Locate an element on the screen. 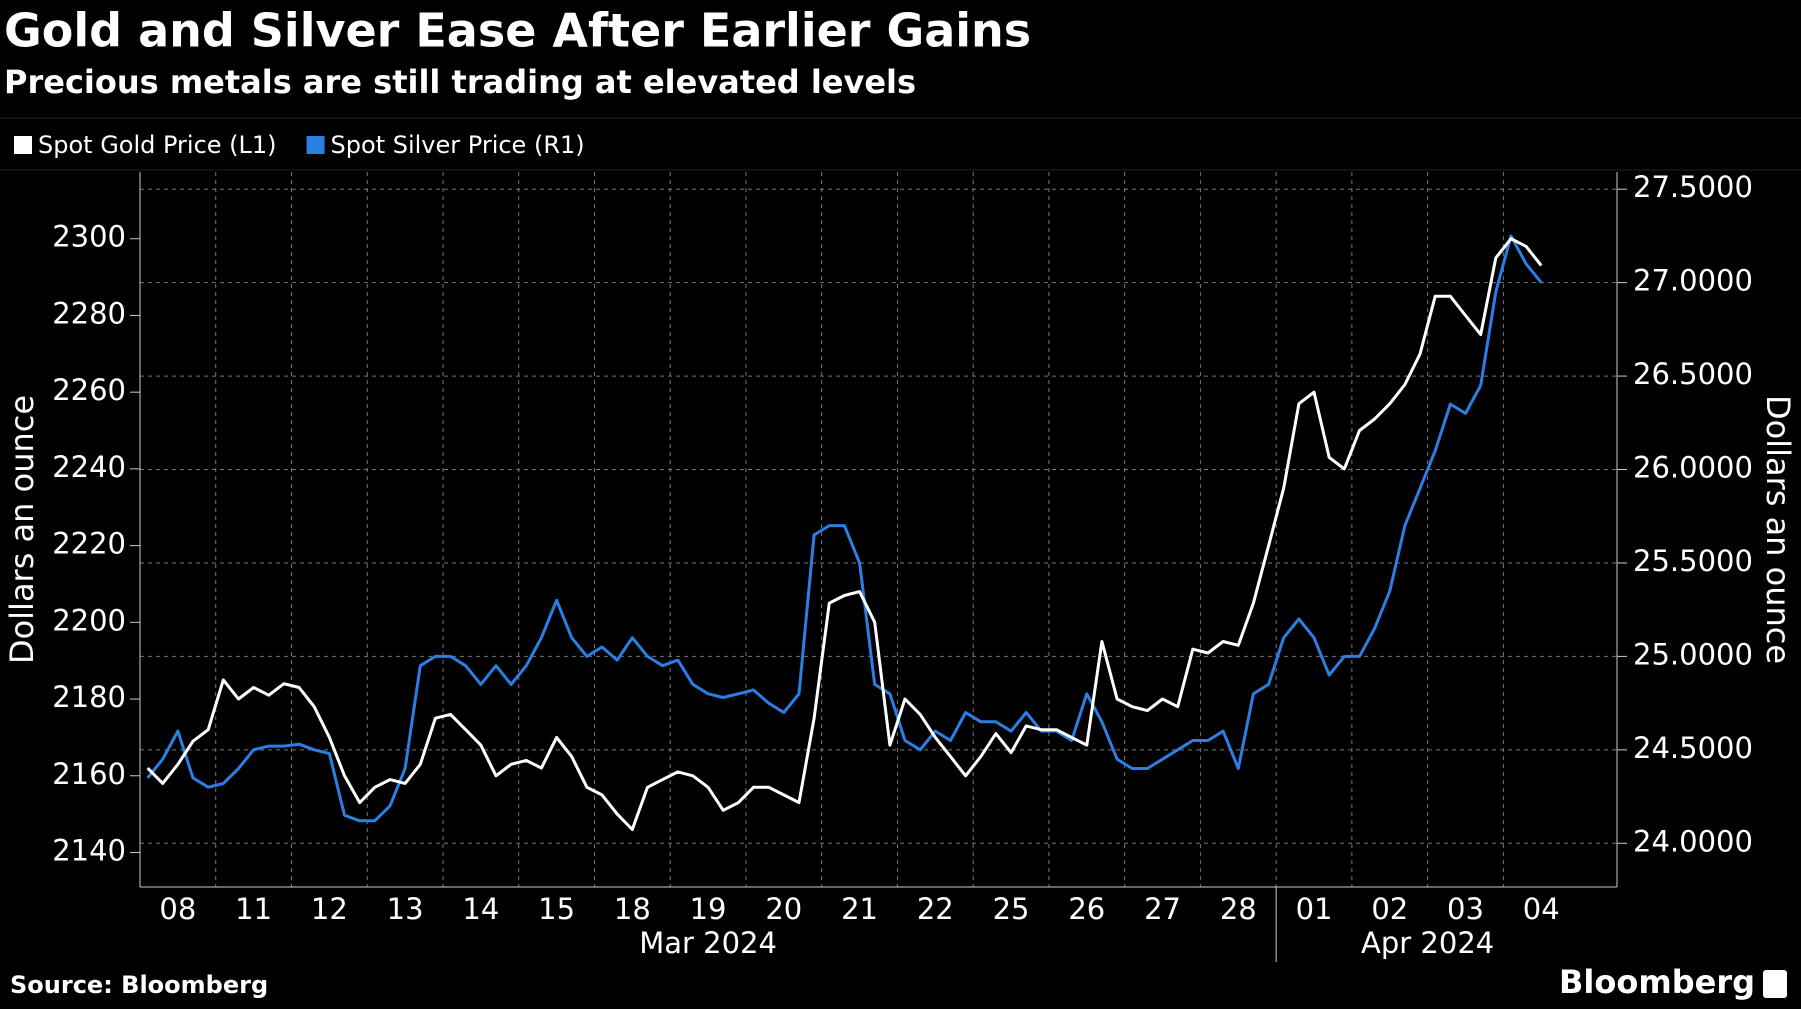 The image size is (1801, 1009). y2-tick-label: 26.5000 is located at coordinates (1693, 374).